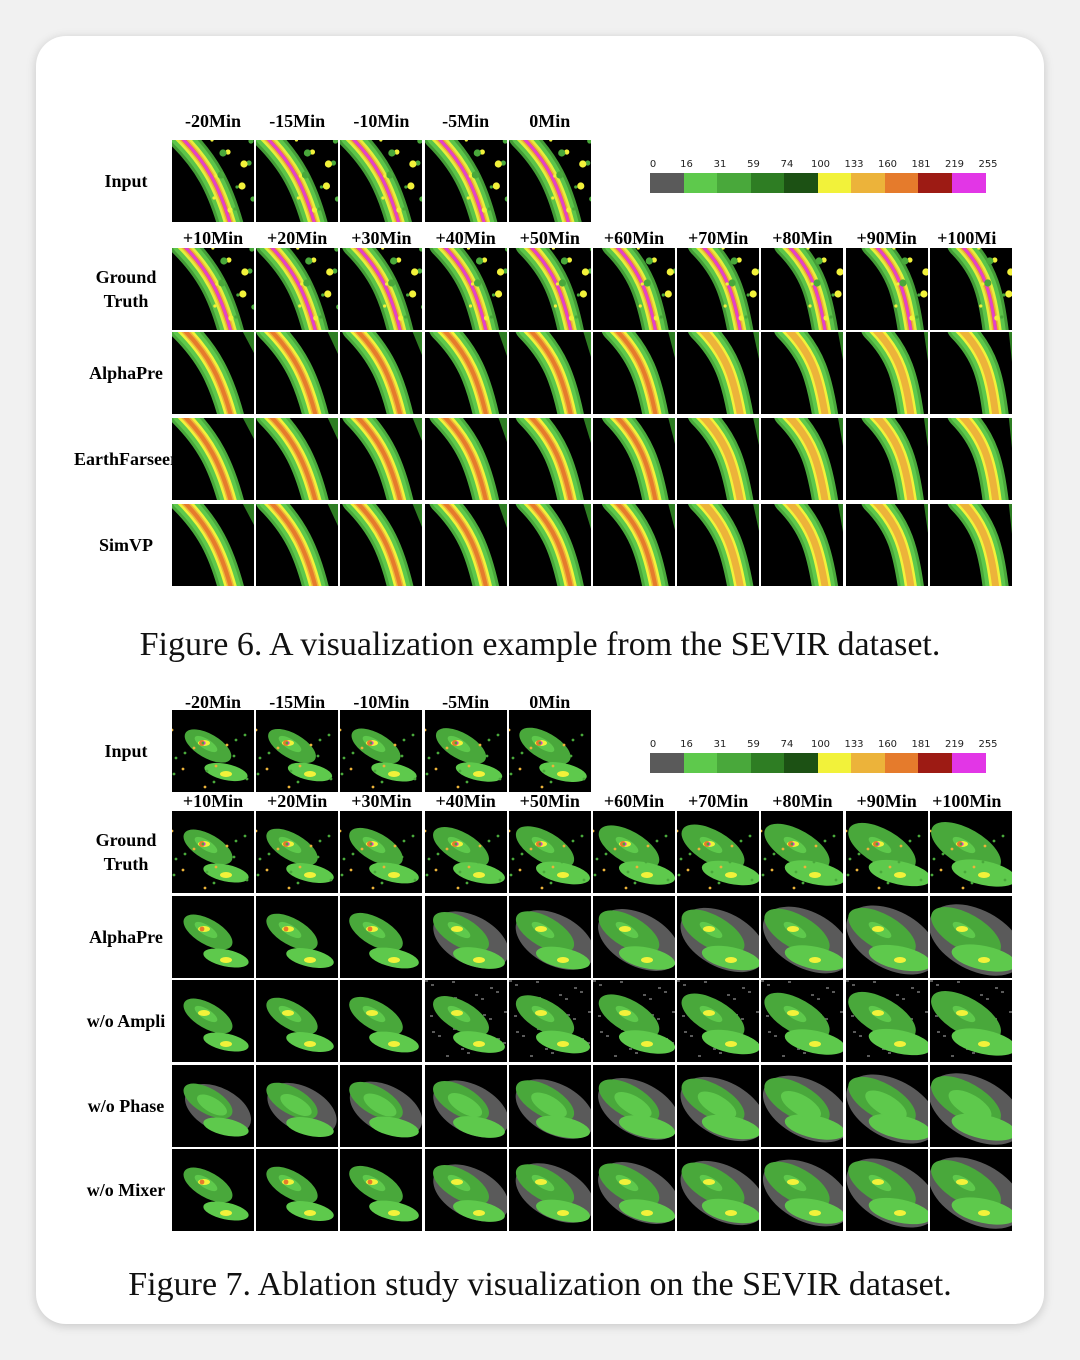 The width and height of the screenshot is (1080, 1360). I want to click on time-label-output: +40Min, so click(465, 801).